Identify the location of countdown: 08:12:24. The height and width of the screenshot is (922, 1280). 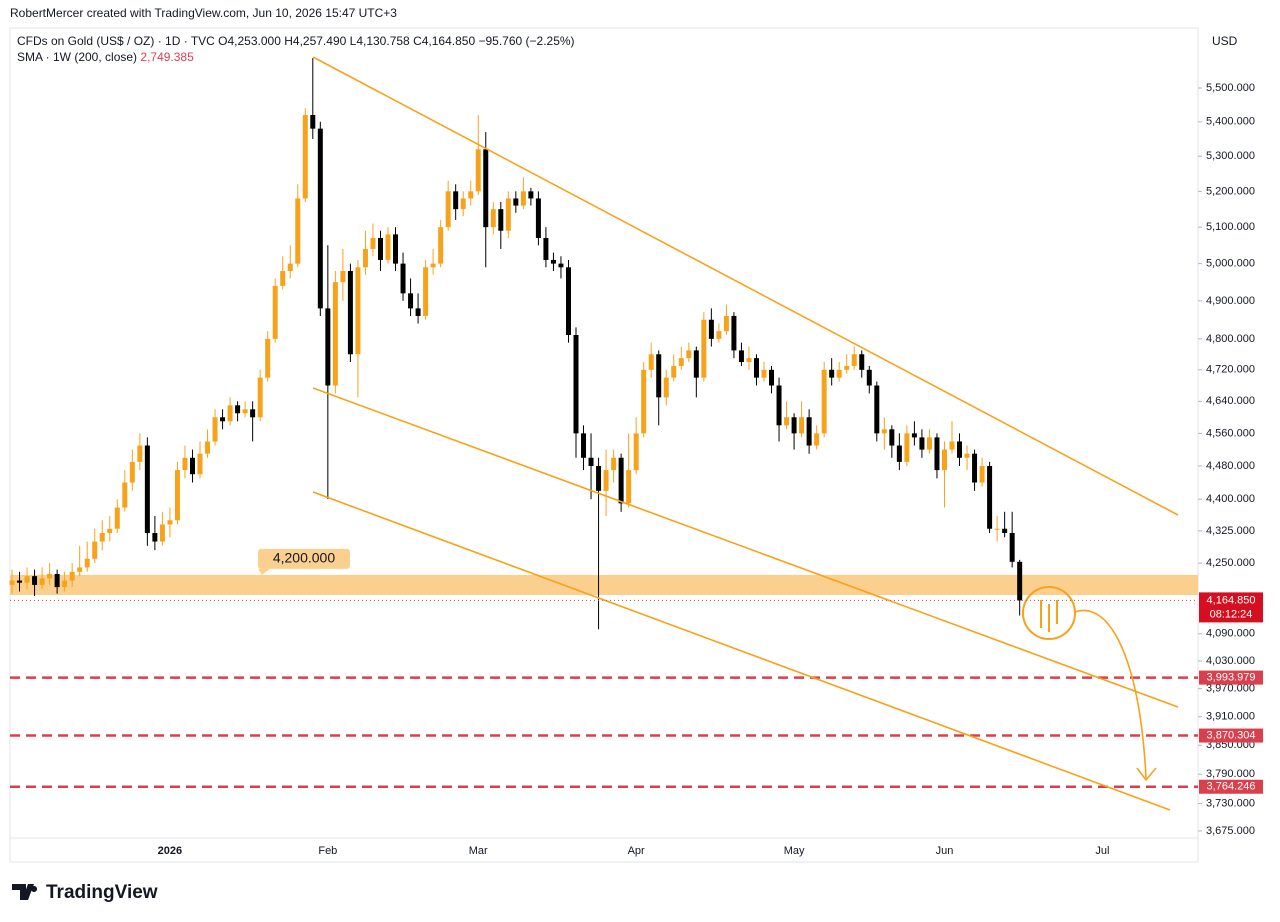
(1231, 614).